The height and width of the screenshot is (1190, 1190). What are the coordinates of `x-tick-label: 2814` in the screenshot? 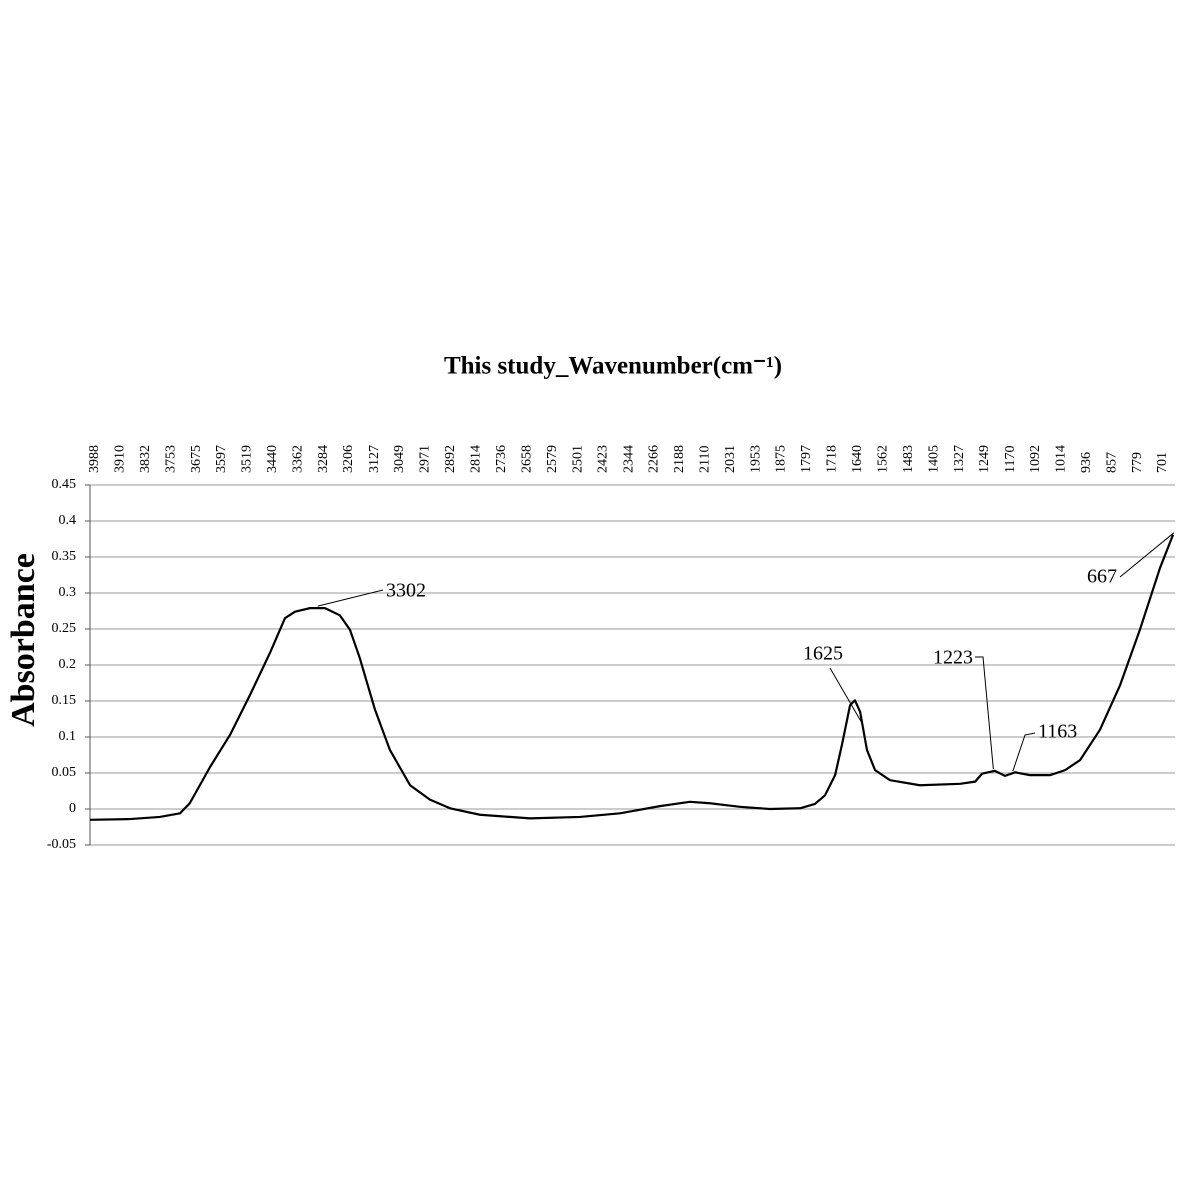 It's located at (476, 459).